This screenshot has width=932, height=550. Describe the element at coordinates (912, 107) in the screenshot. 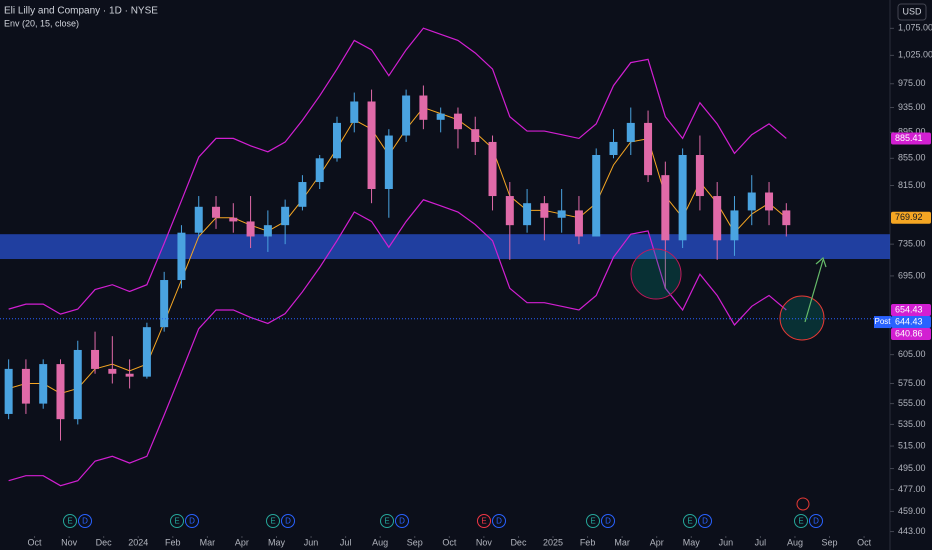

I see `y-tick-label: 935.00` at that location.